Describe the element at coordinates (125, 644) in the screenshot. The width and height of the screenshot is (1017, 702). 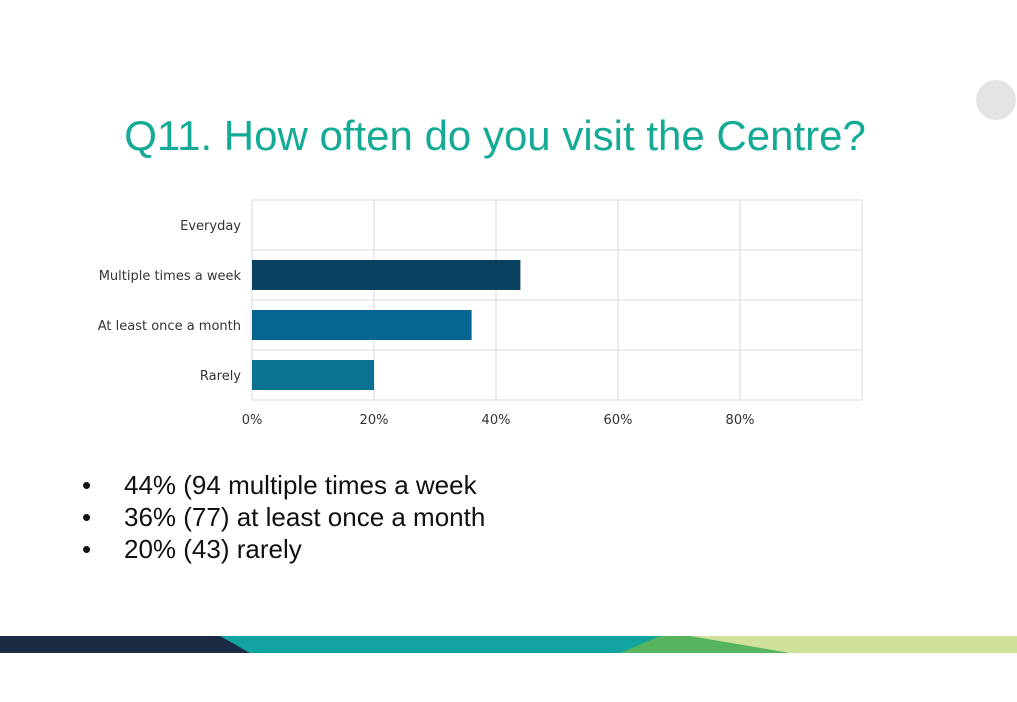
I see `band-navy` at that location.